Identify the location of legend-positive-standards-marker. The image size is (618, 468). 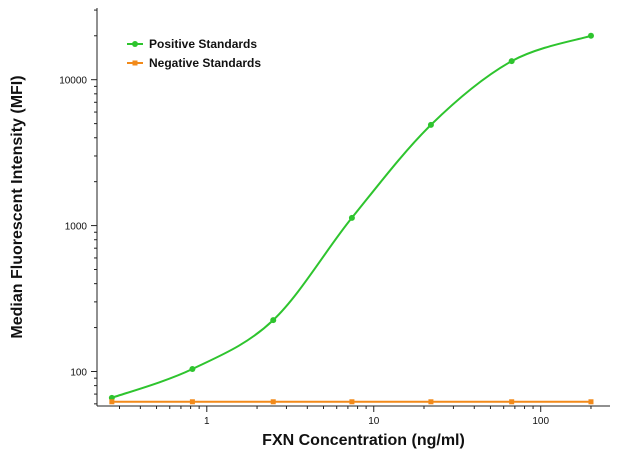
(135, 44).